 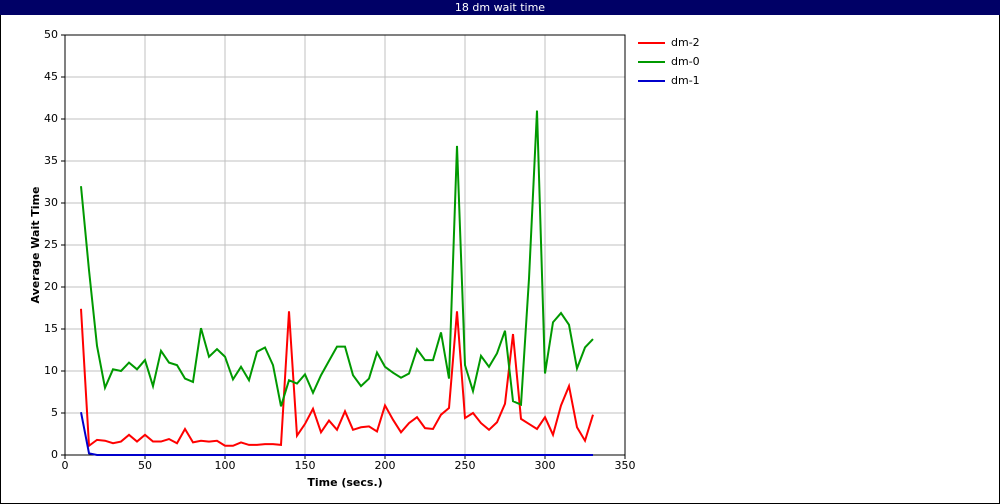 What do you see at coordinates (225, 465) in the screenshot?
I see `x-tick-label: 100` at bounding box center [225, 465].